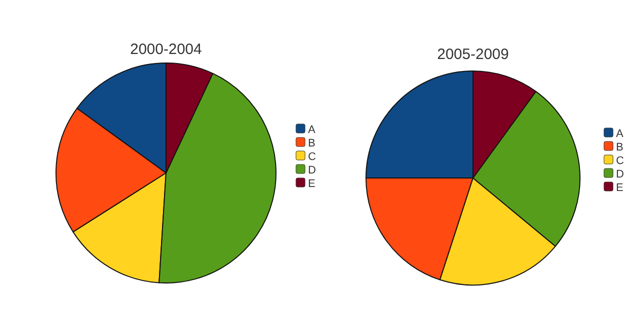 The image size is (640, 324). Describe the element at coordinates (473, 54) in the screenshot. I see `chart-title: 2005-2009` at that location.